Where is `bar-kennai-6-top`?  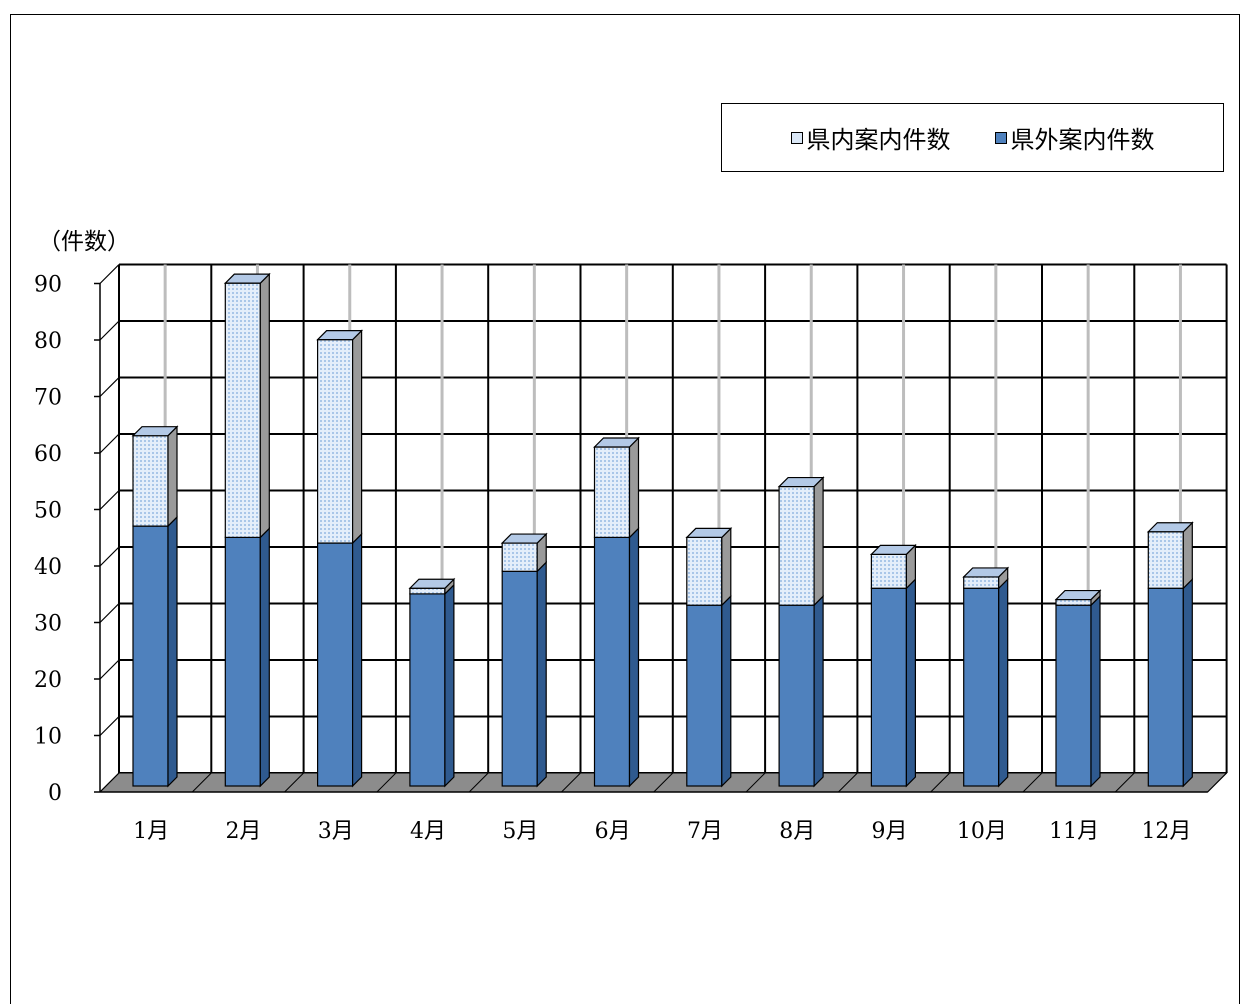 bar-kennai-6-top is located at coordinates (616, 442).